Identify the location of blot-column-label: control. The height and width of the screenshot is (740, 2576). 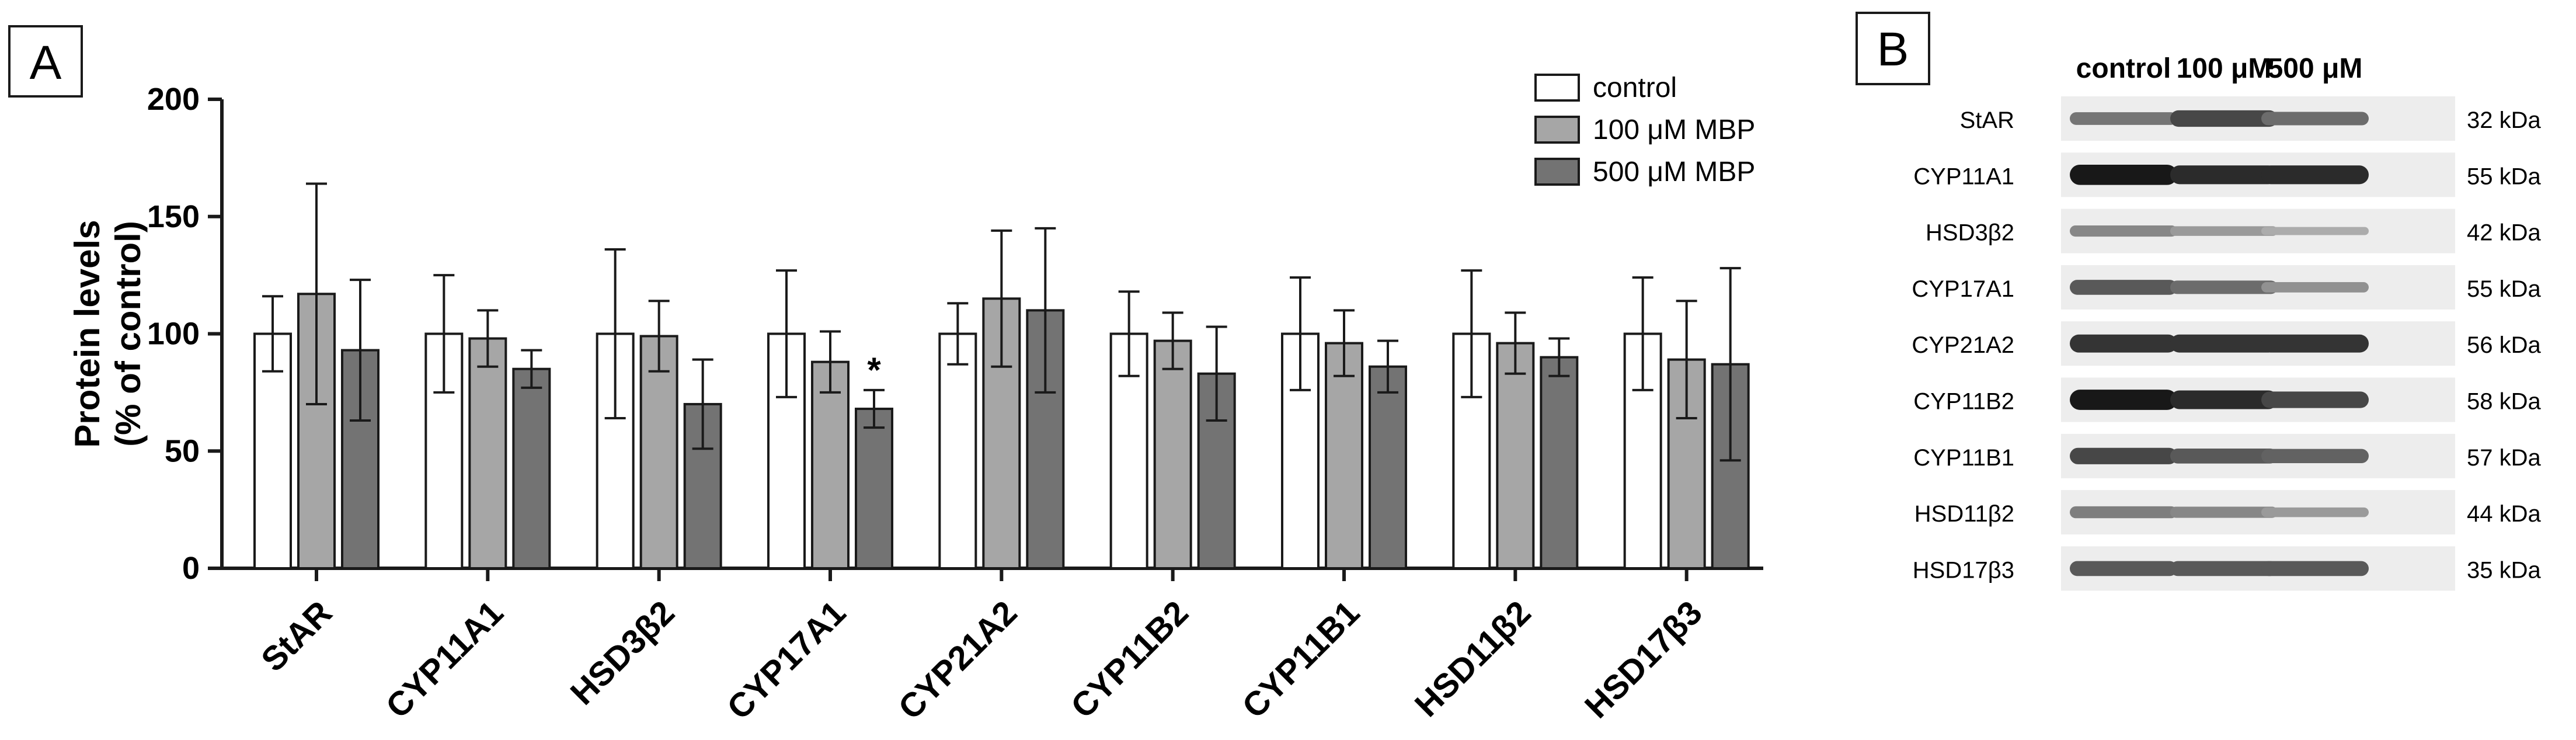
(2123, 68).